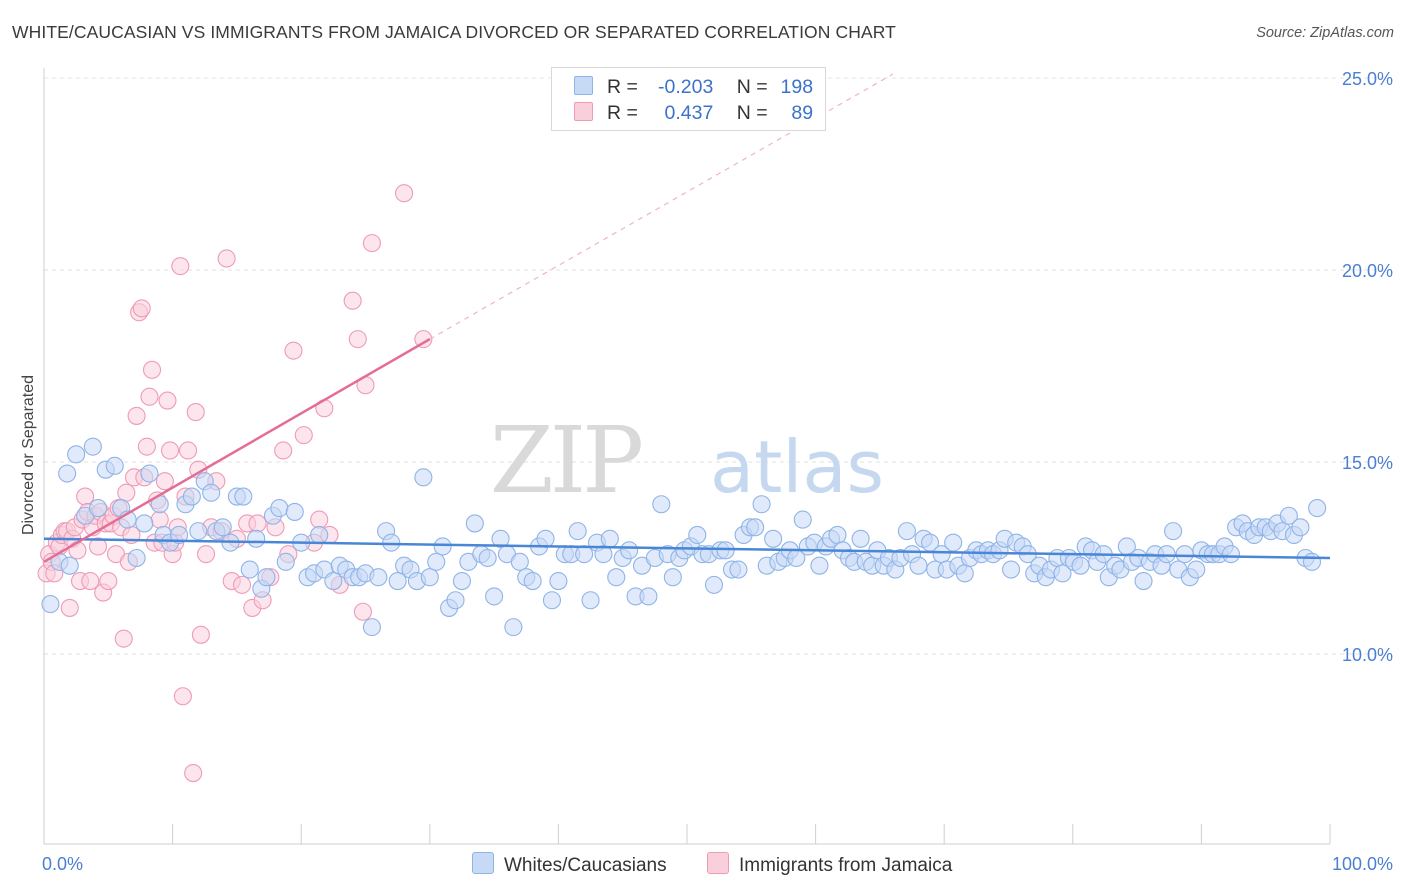 The image size is (1406, 892). I want to click on legend-swatch-whites, so click(583, 85).